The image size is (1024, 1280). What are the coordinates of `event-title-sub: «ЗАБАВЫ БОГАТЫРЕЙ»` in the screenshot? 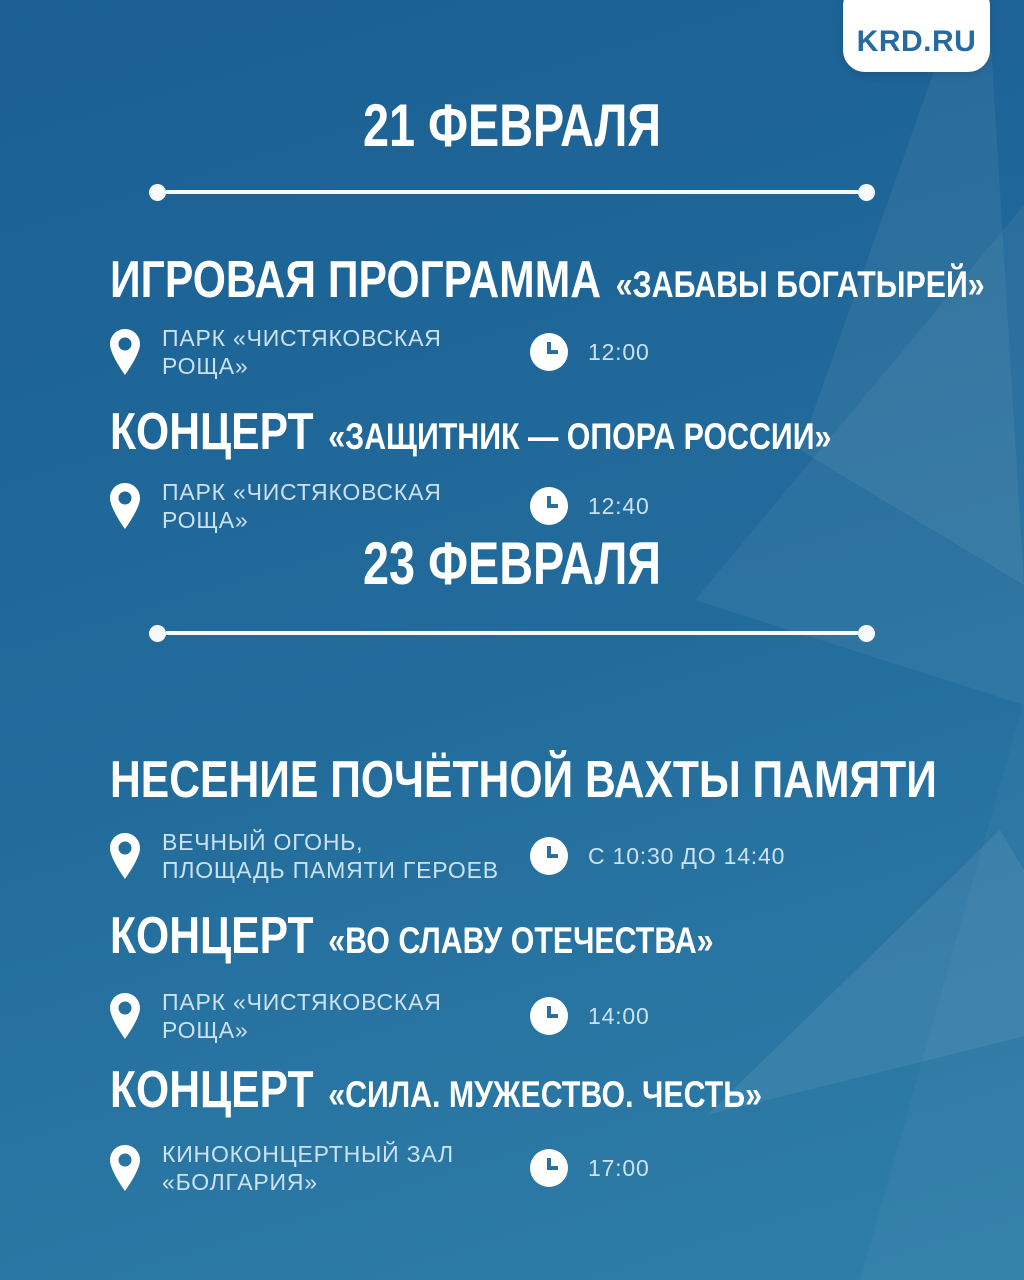 It's located at (800, 284).